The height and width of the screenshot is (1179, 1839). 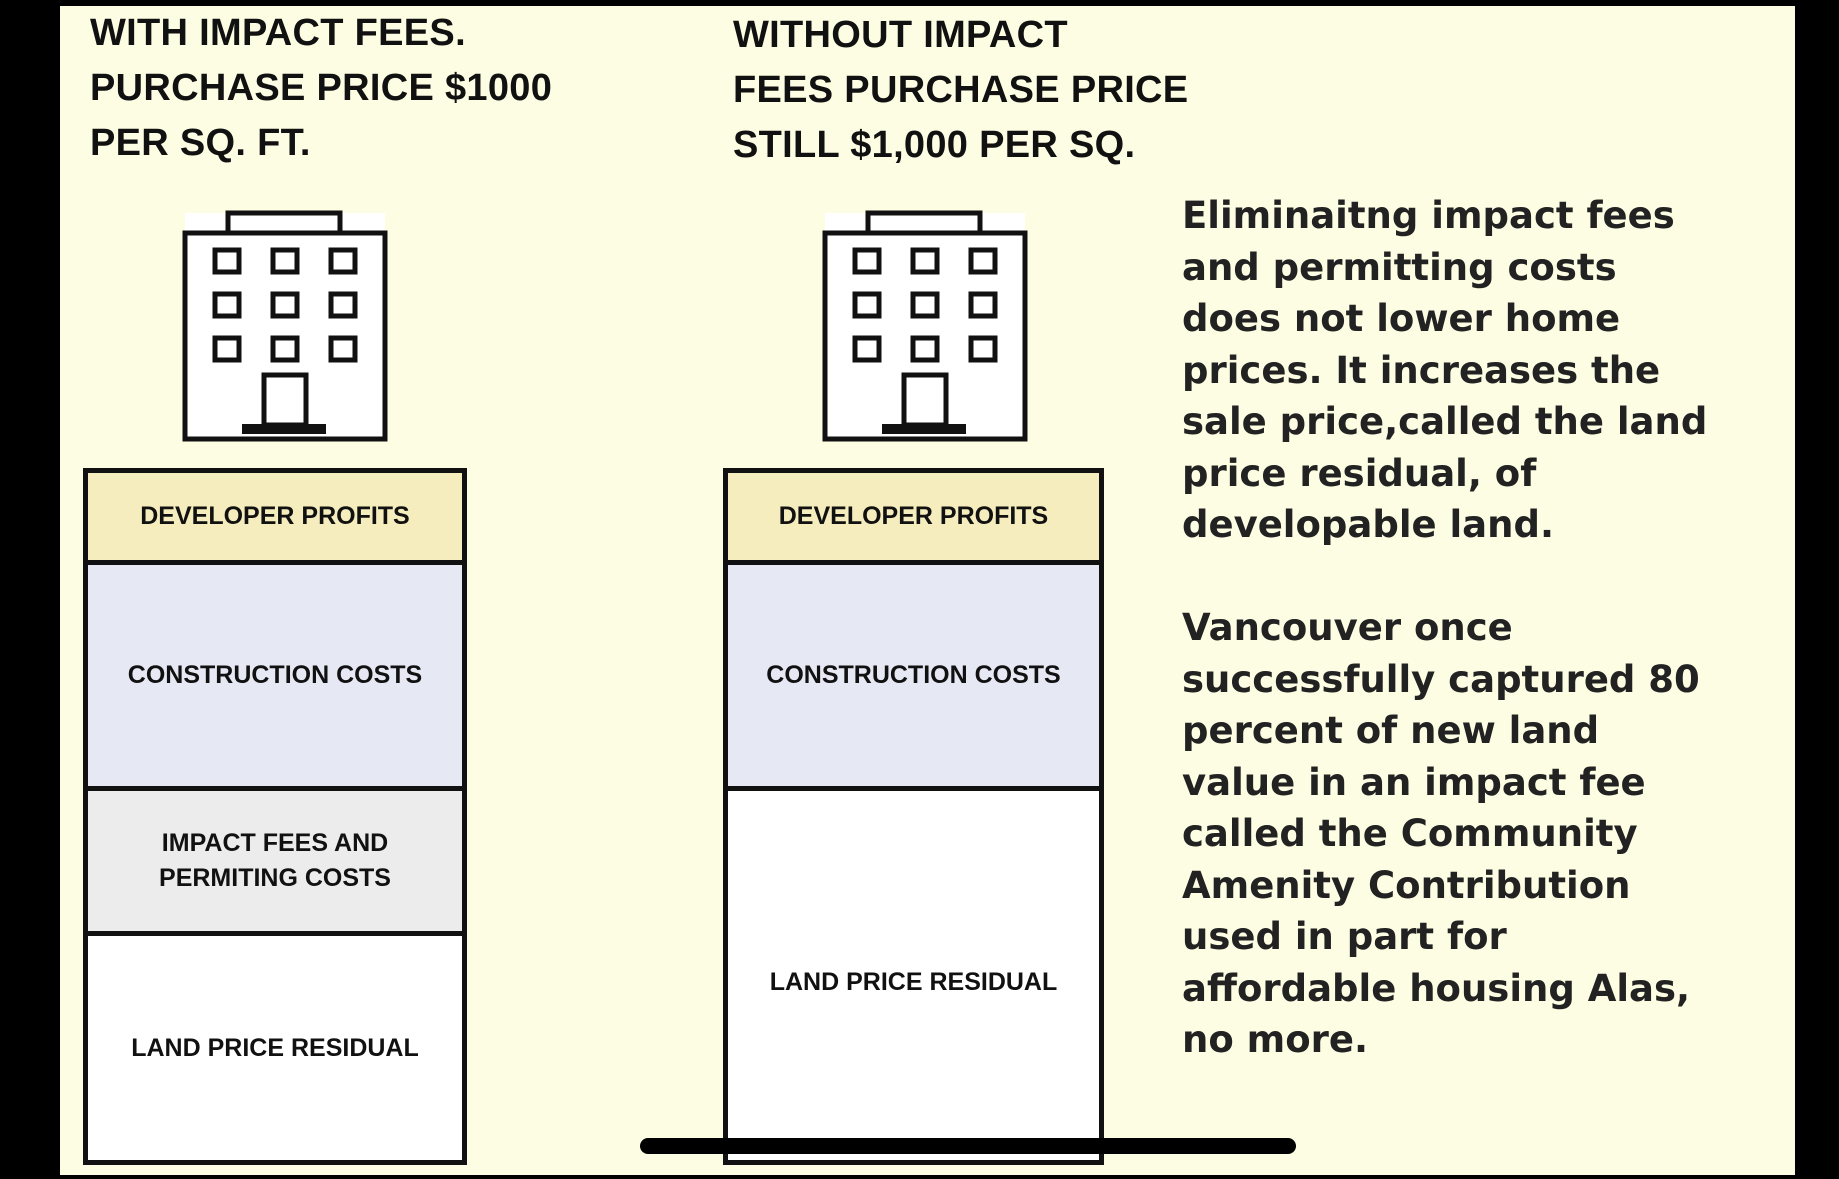 I want to click on left-impact-fees: IMPACT FEES AND PERMITING COSTS, so click(x=275, y=863).